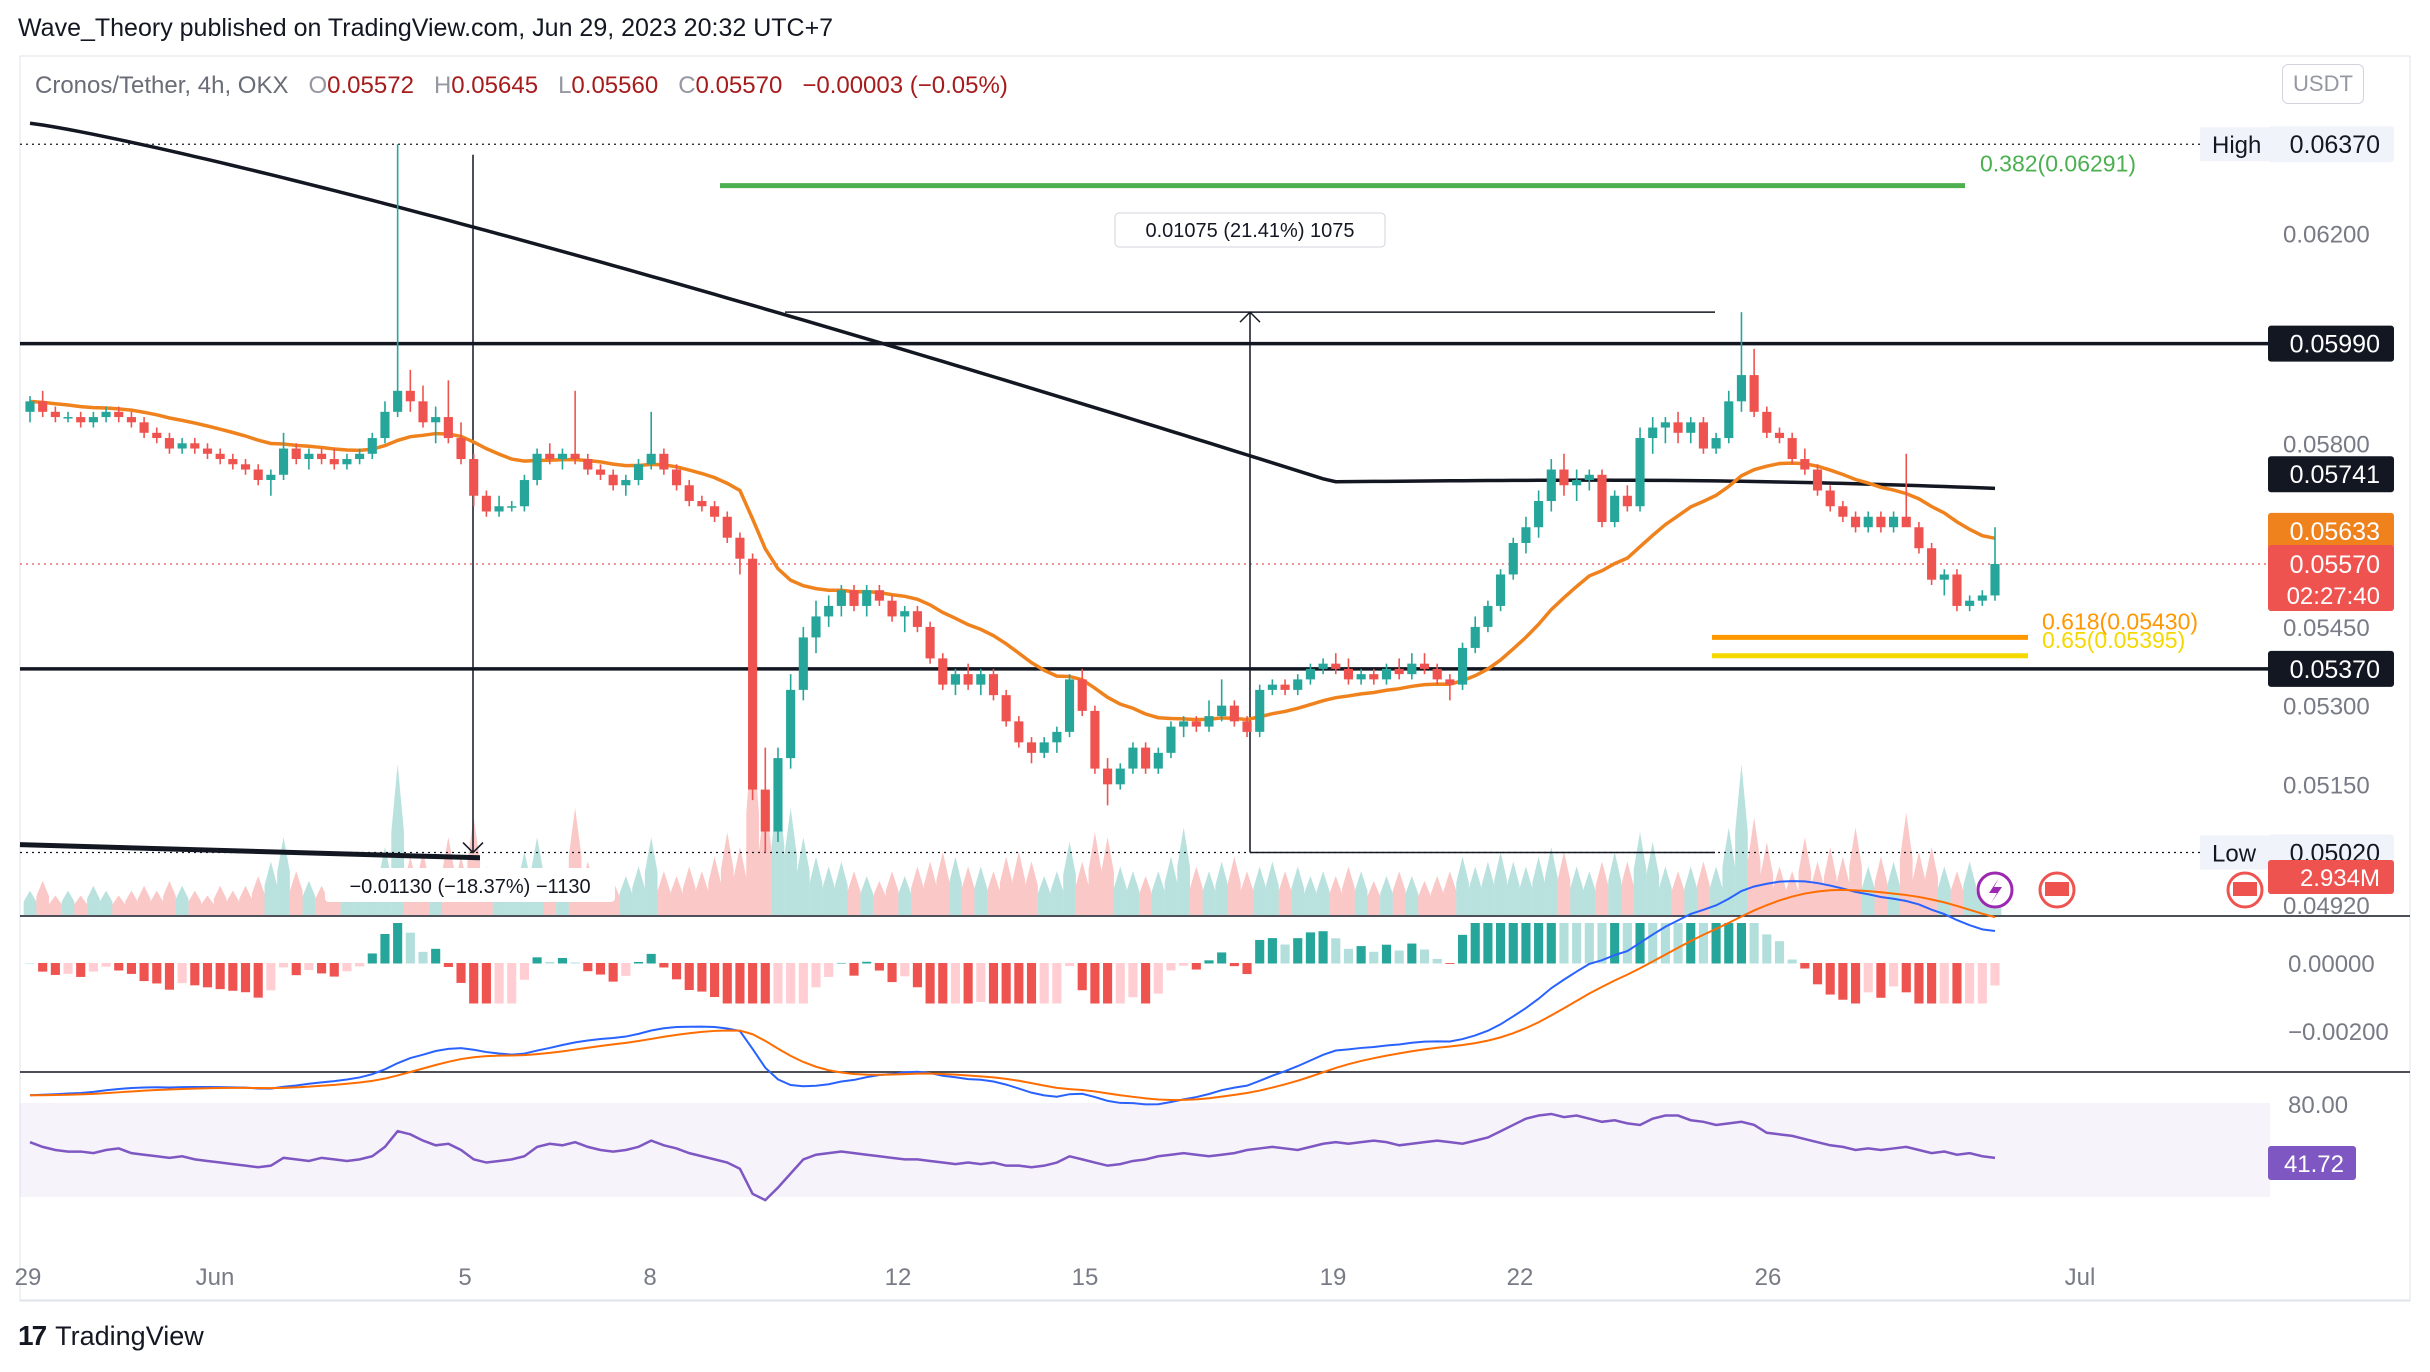  Describe the element at coordinates (2335, 565) in the screenshot. I see `last-price-label: 0.05570` at that location.